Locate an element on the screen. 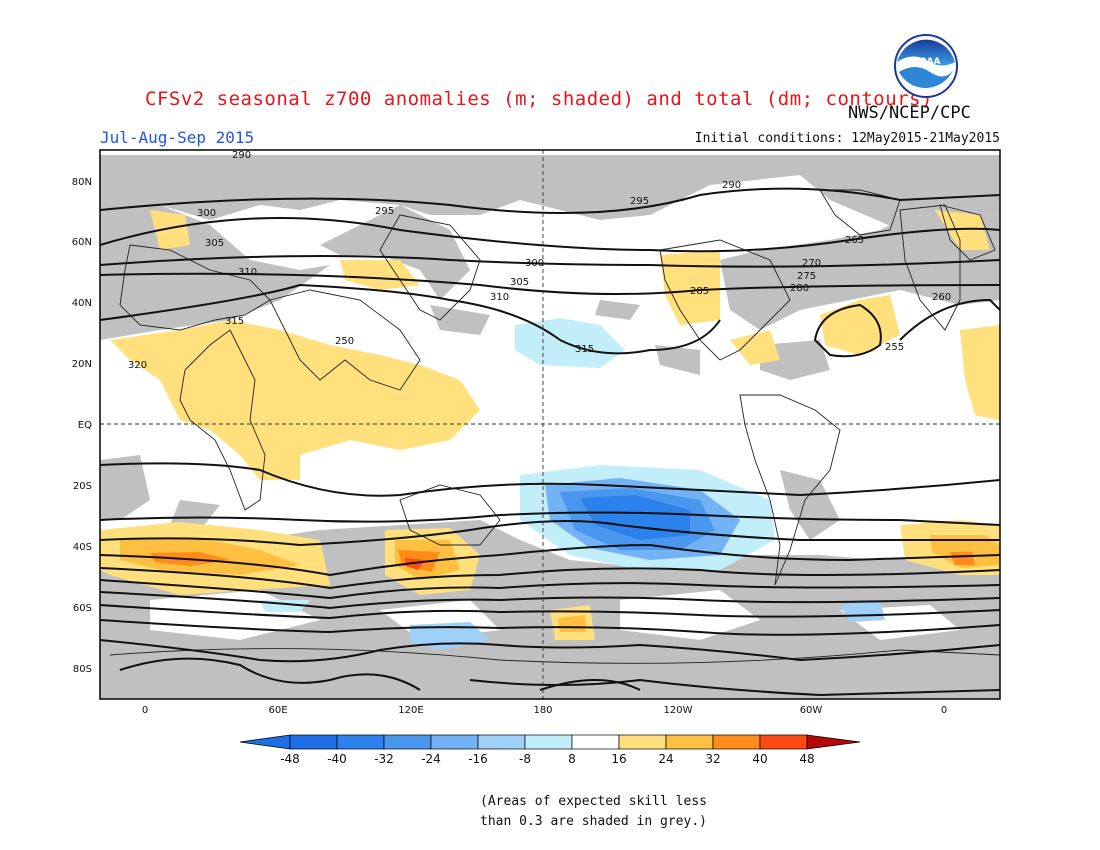  contour-label: 275 is located at coordinates (806, 276).